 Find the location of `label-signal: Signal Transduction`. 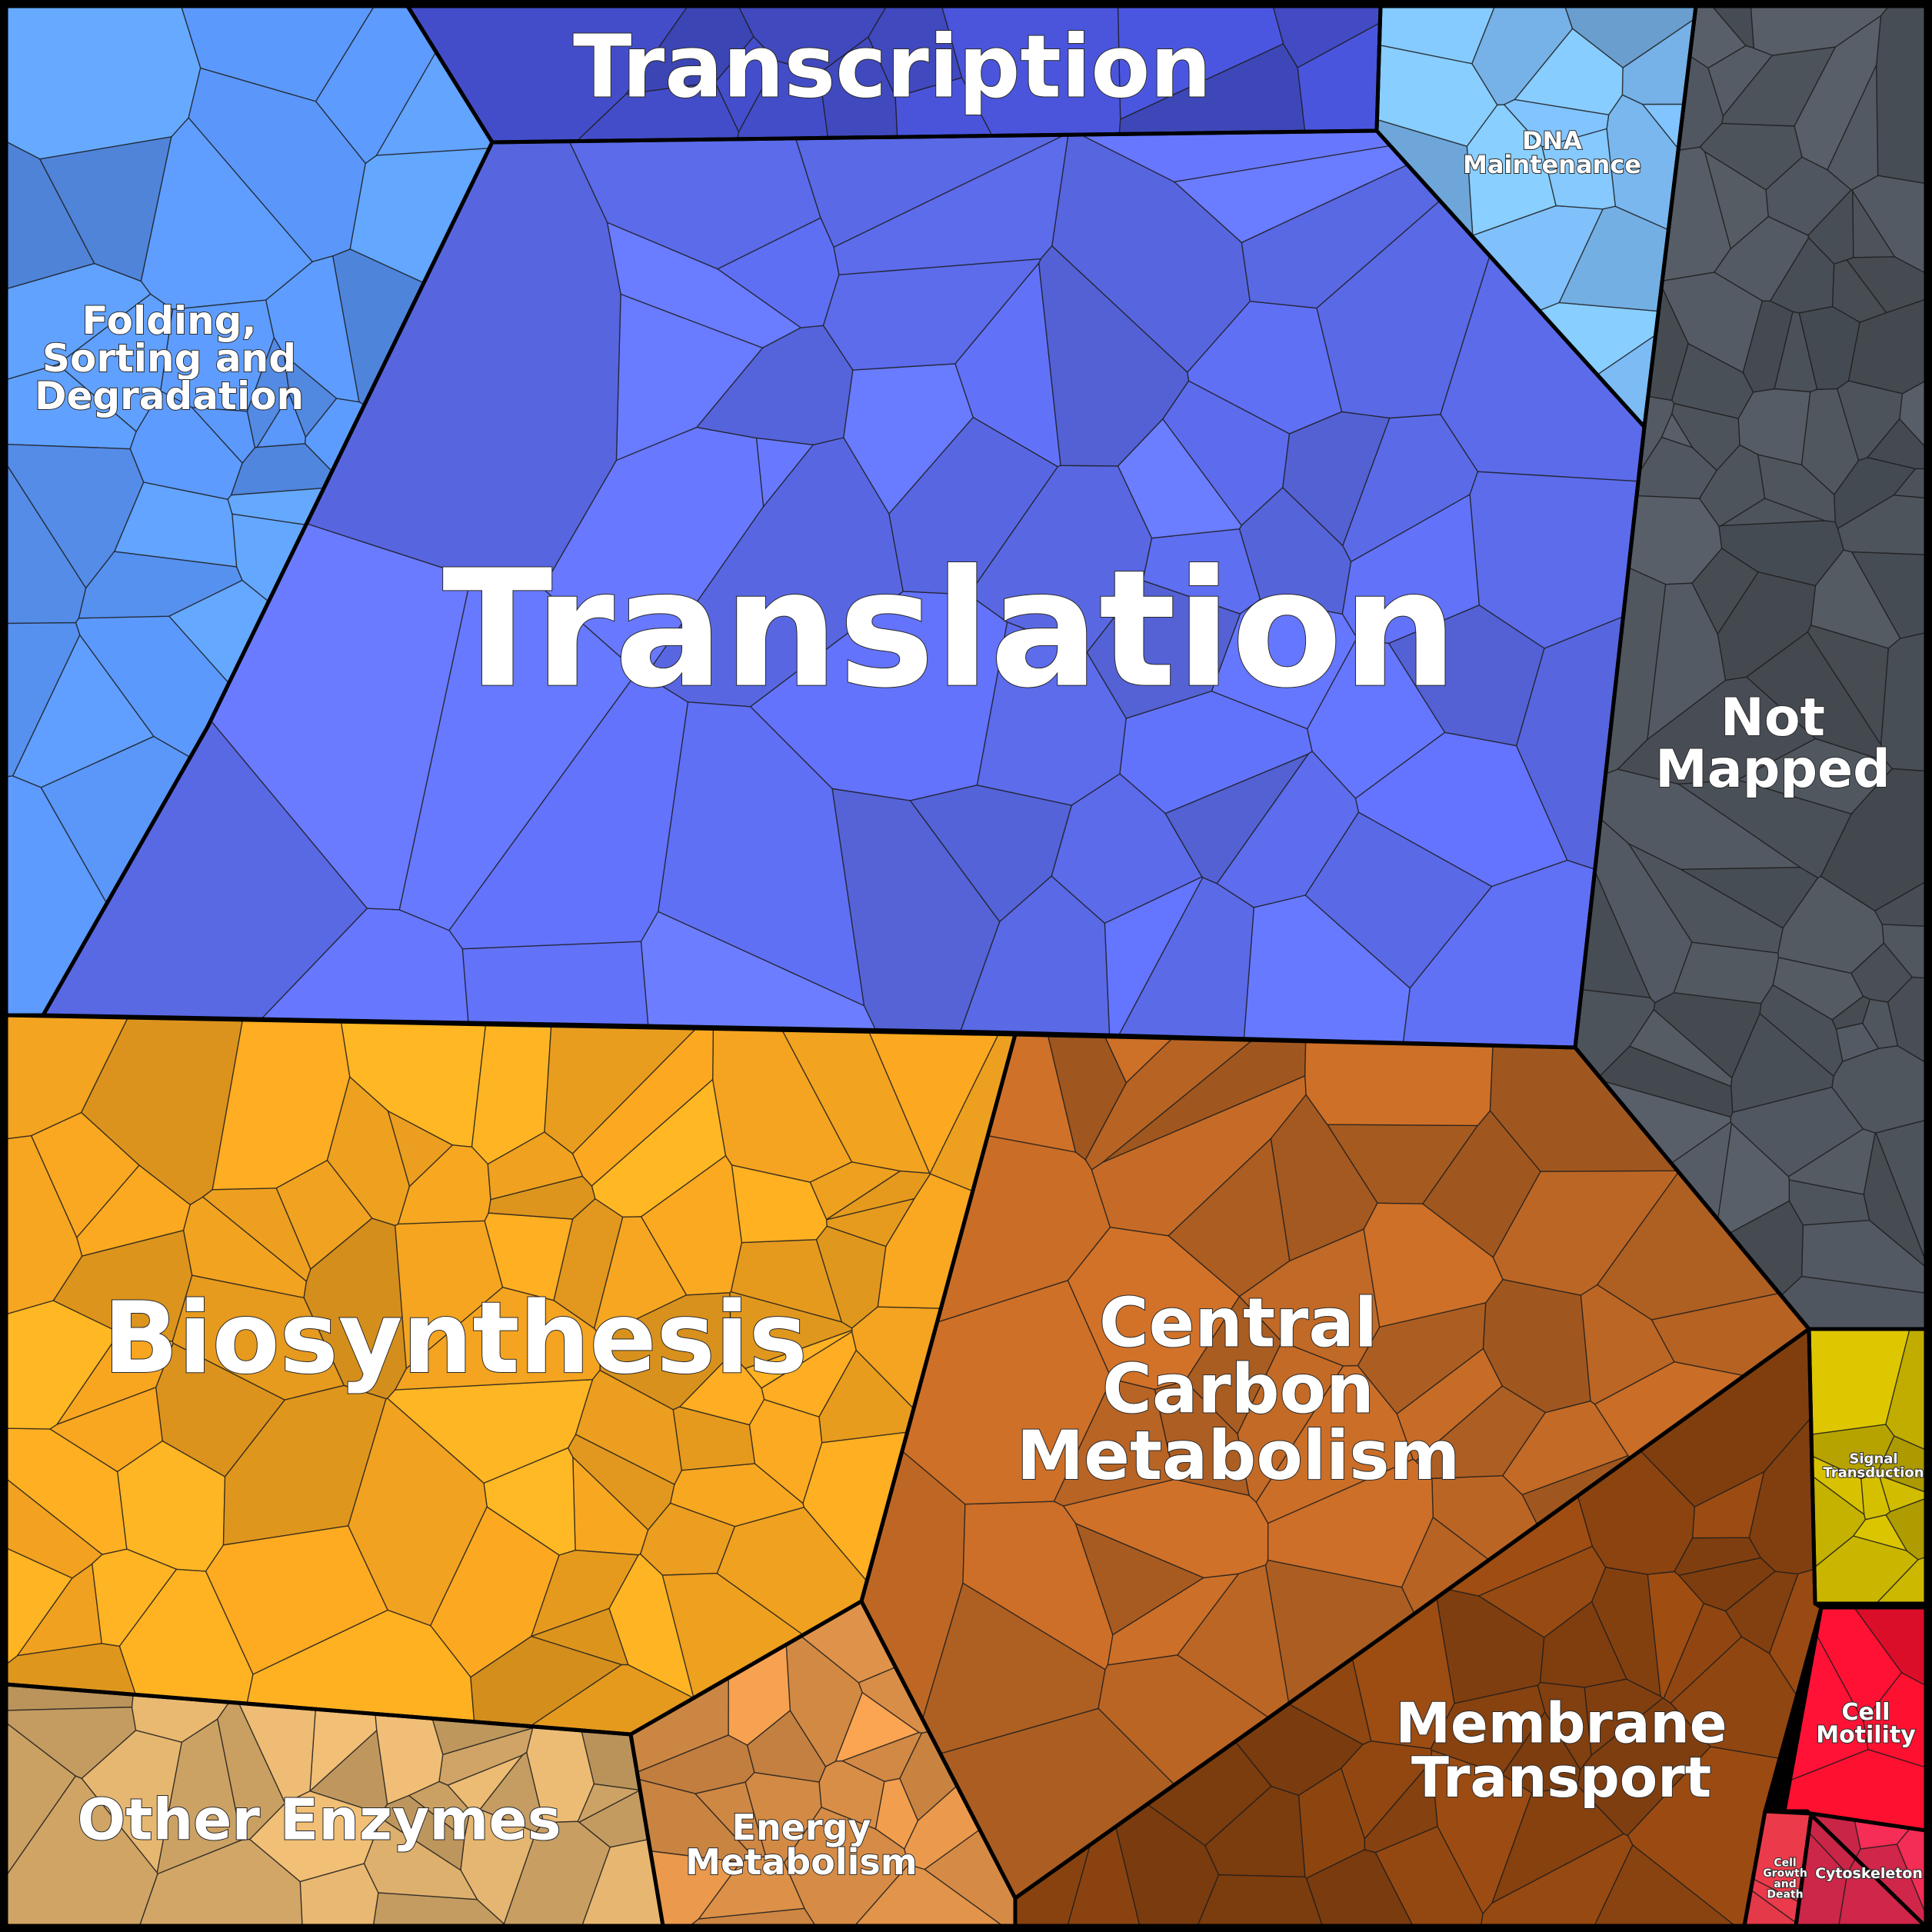

label-signal: Signal Transduction is located at coordinates (1873, 1466).